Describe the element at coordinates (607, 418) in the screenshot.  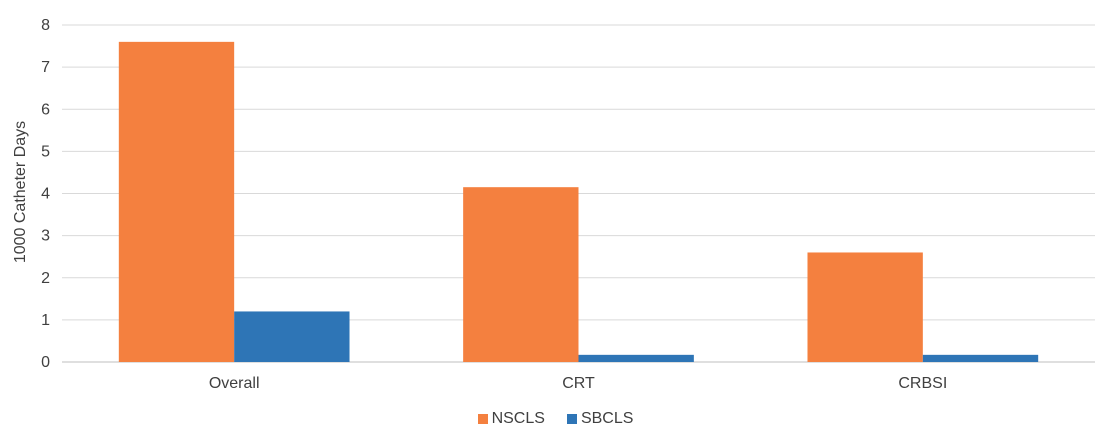
I see `legend-label: SBCLS` at that location.